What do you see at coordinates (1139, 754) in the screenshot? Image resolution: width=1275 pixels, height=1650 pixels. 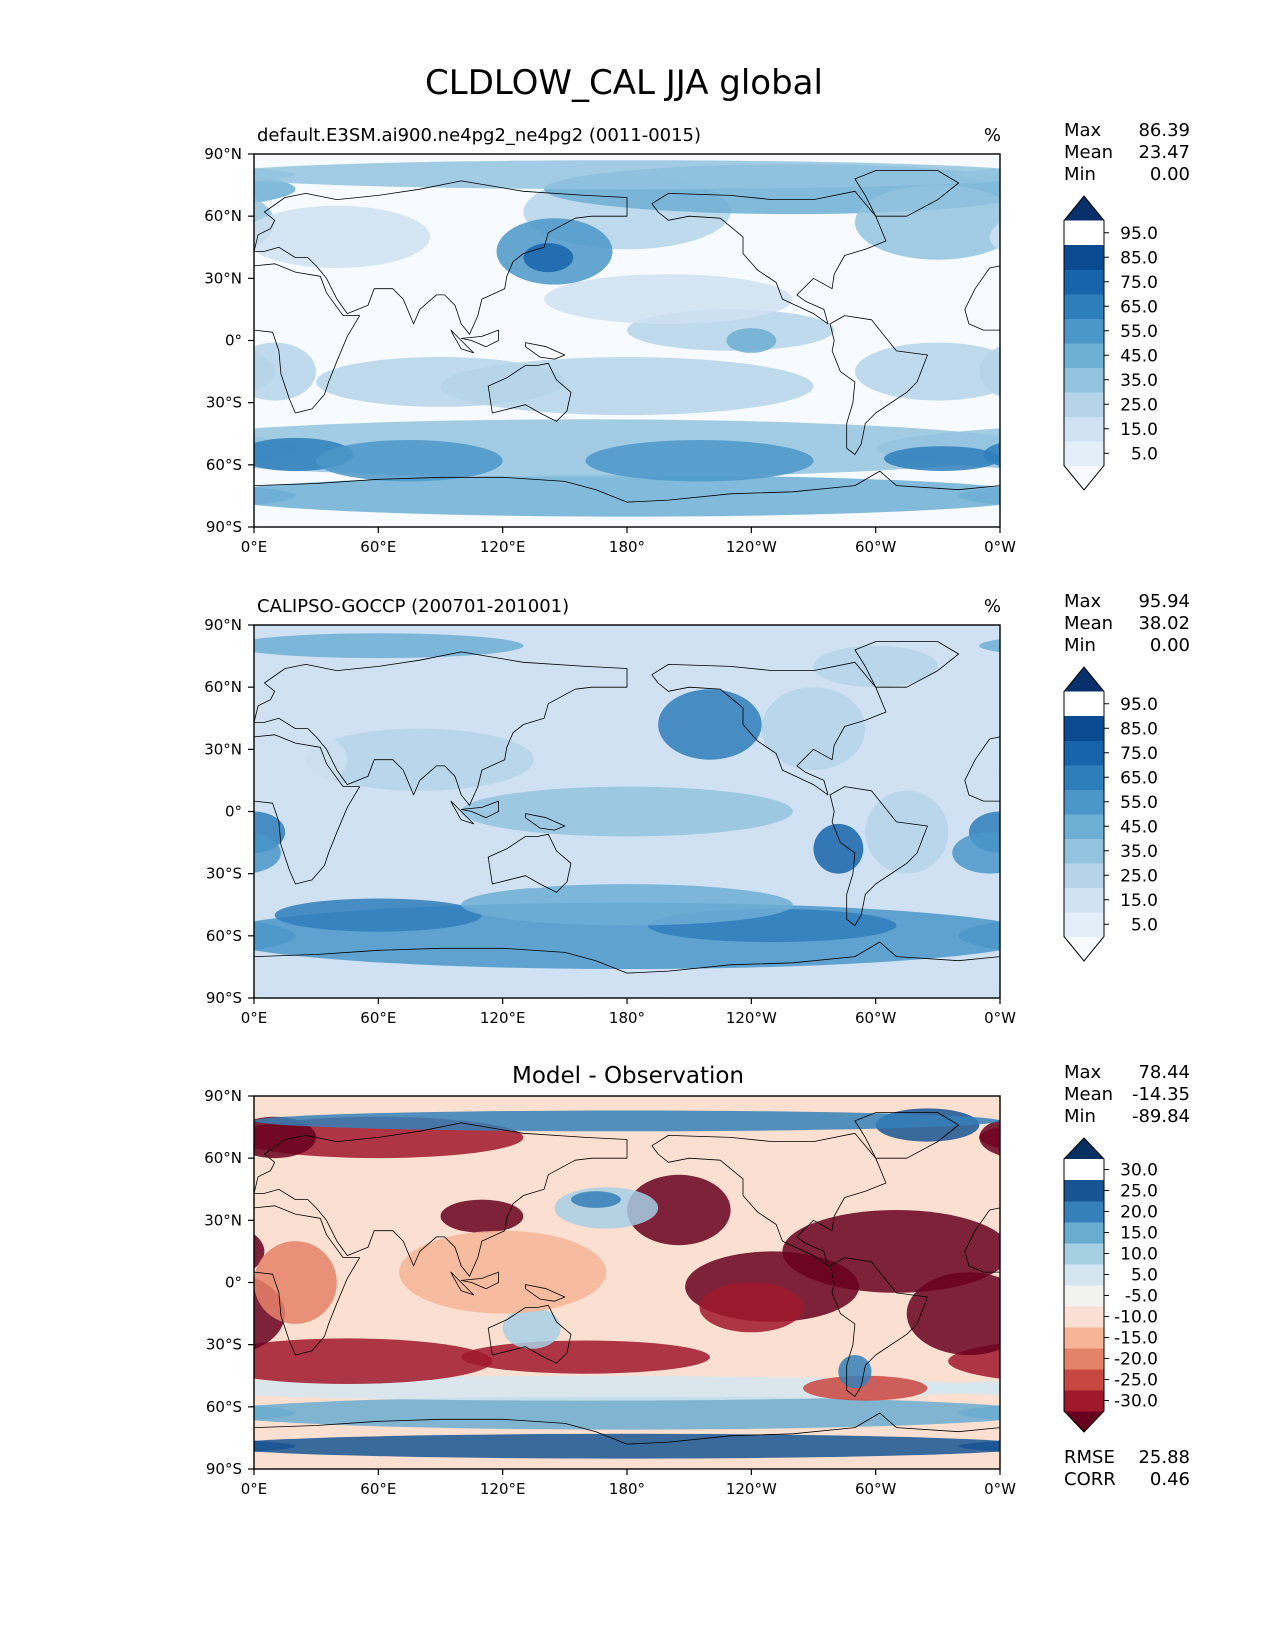 I see `colorbar-tick-label: 75.0` at bounding box center [1139, 754].